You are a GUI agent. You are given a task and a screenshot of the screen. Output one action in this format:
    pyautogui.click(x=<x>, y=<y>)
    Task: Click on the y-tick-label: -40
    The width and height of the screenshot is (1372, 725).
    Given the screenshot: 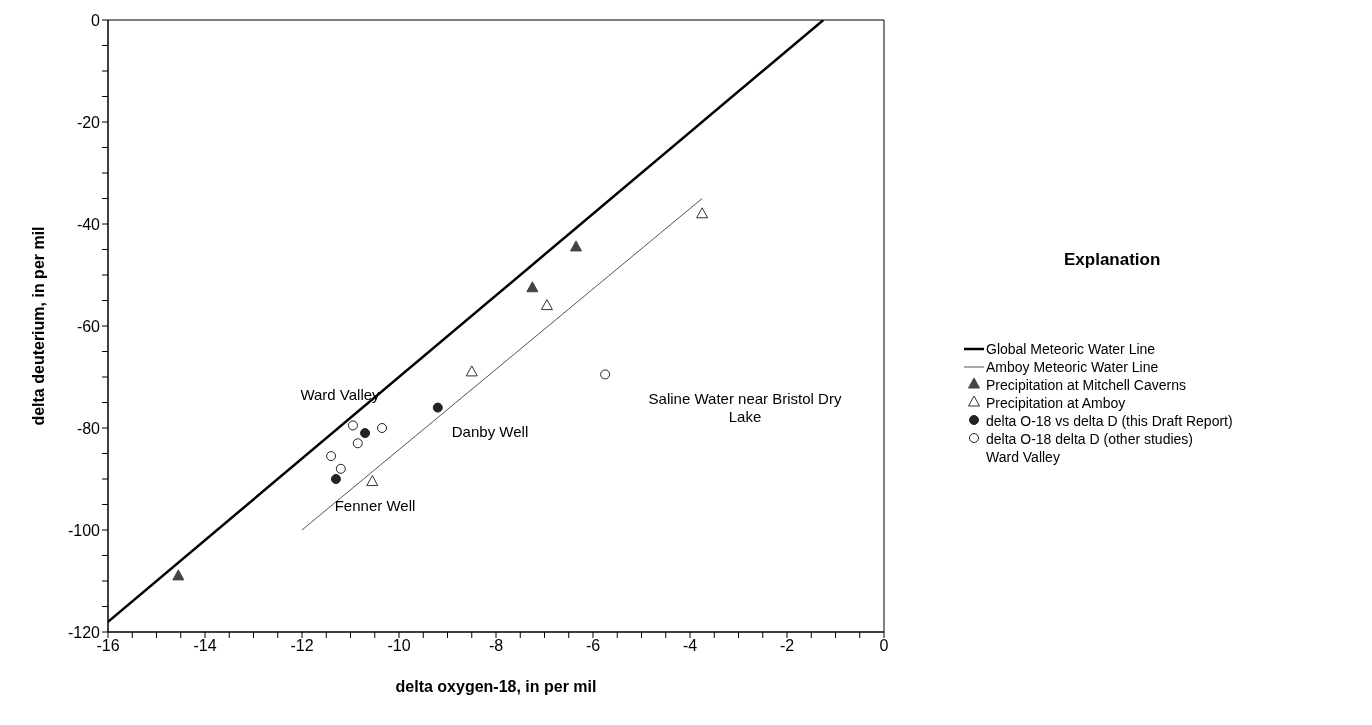 What is the action you would take?
    pyautogui.click(x=88, y=224)
    